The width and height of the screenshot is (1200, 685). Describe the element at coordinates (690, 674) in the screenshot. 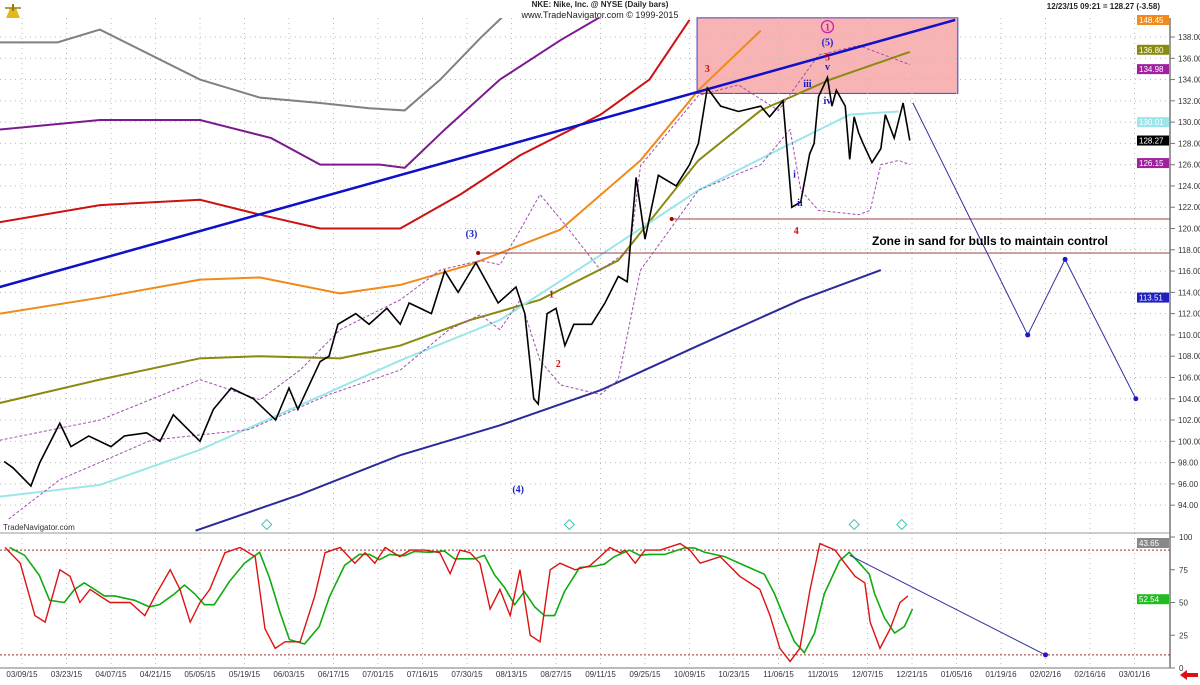

I see `date-tick-label: 10/09/15` at that location.